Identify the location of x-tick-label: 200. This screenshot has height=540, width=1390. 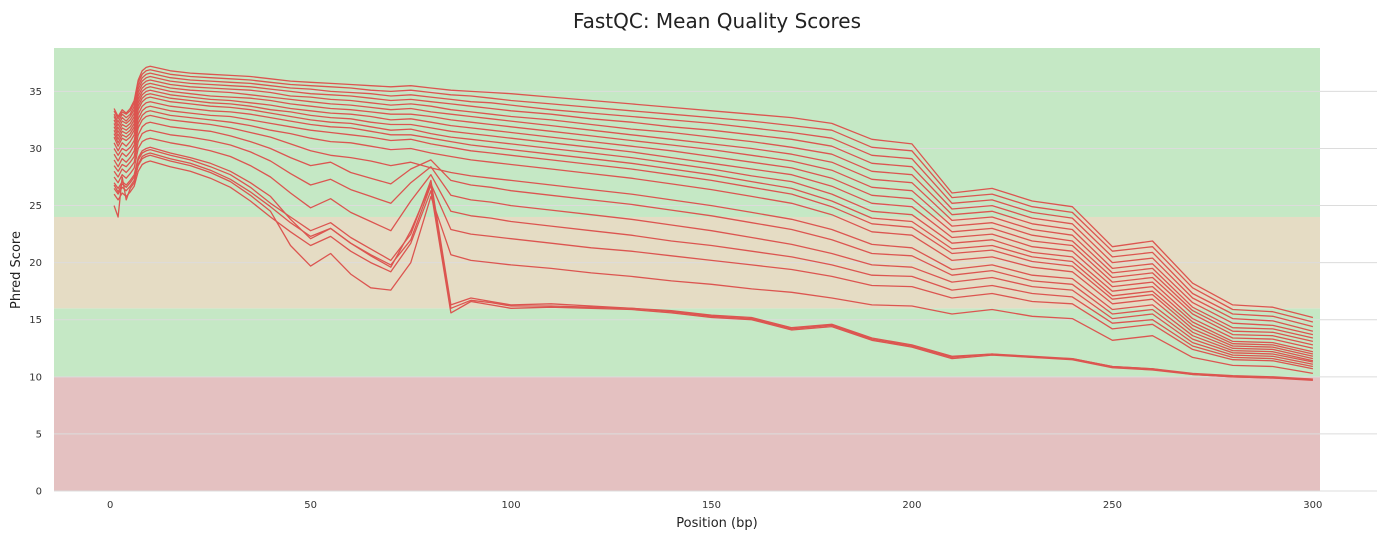
(911, 505).